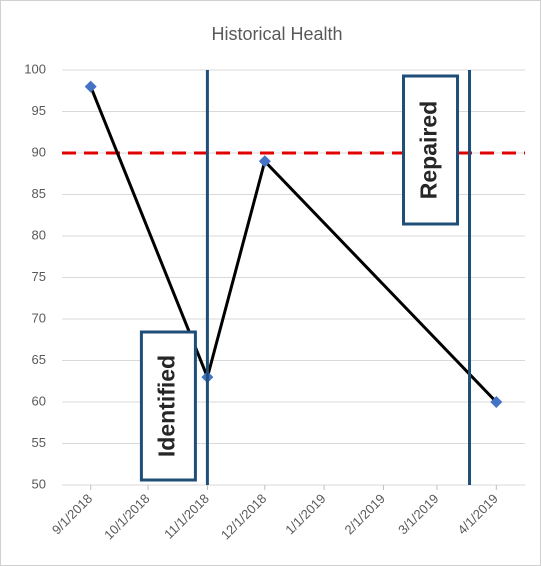 Image resolution: width=541 pixels, height=566 pixels. Describe the element at coordinates (39, 234) in the screenshot. I see `y-tick-label: 80` at that location.